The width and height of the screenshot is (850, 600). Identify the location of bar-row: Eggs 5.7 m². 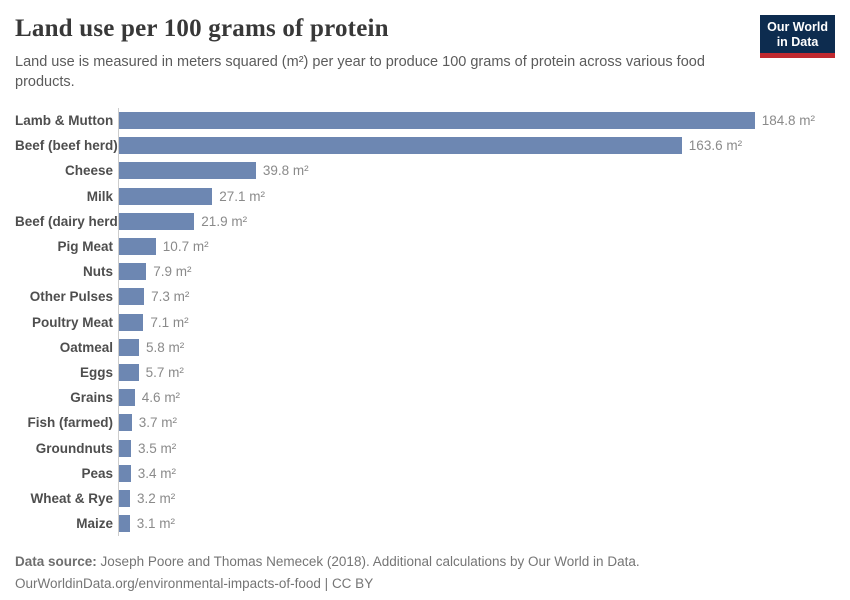
(432, 372).